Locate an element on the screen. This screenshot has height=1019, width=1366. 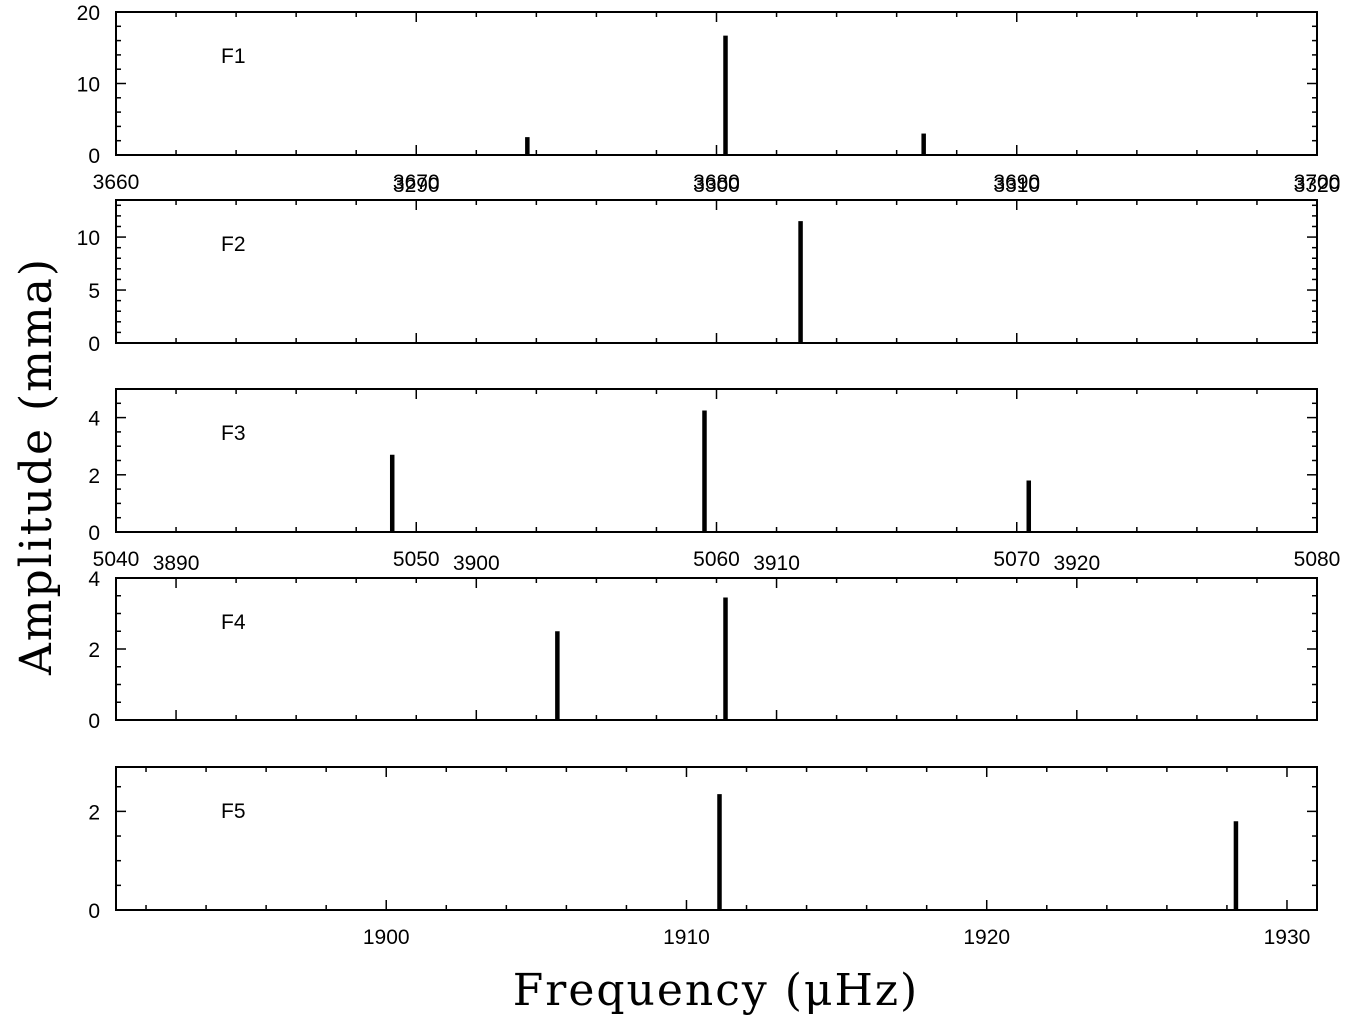
x-tick-label: 3920 is located at coordinates (1076, 563).